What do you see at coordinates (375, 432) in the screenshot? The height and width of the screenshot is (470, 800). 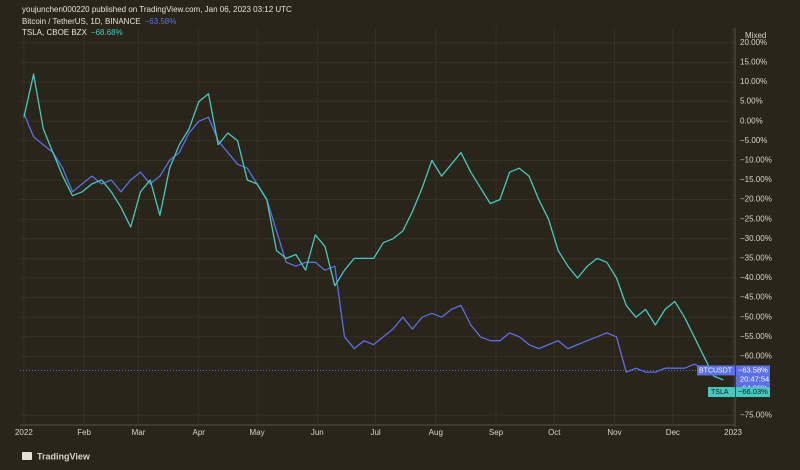 I see `x-tick-label: Jul` at bounding box center [375, 432].